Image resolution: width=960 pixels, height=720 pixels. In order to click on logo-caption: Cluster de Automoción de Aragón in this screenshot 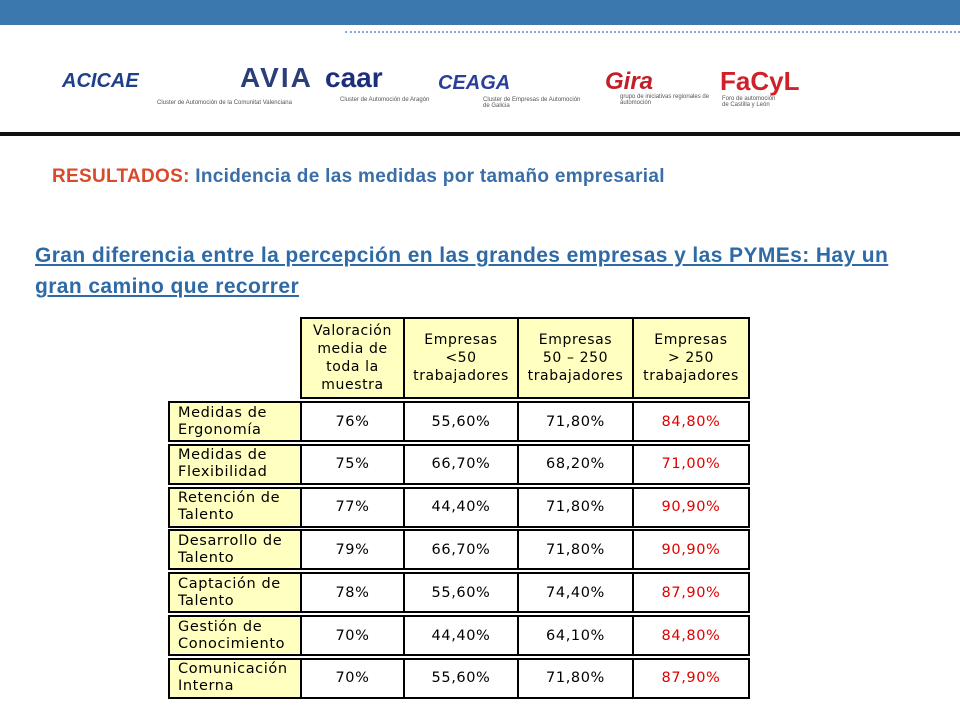, I will do `click(385, 100)`.